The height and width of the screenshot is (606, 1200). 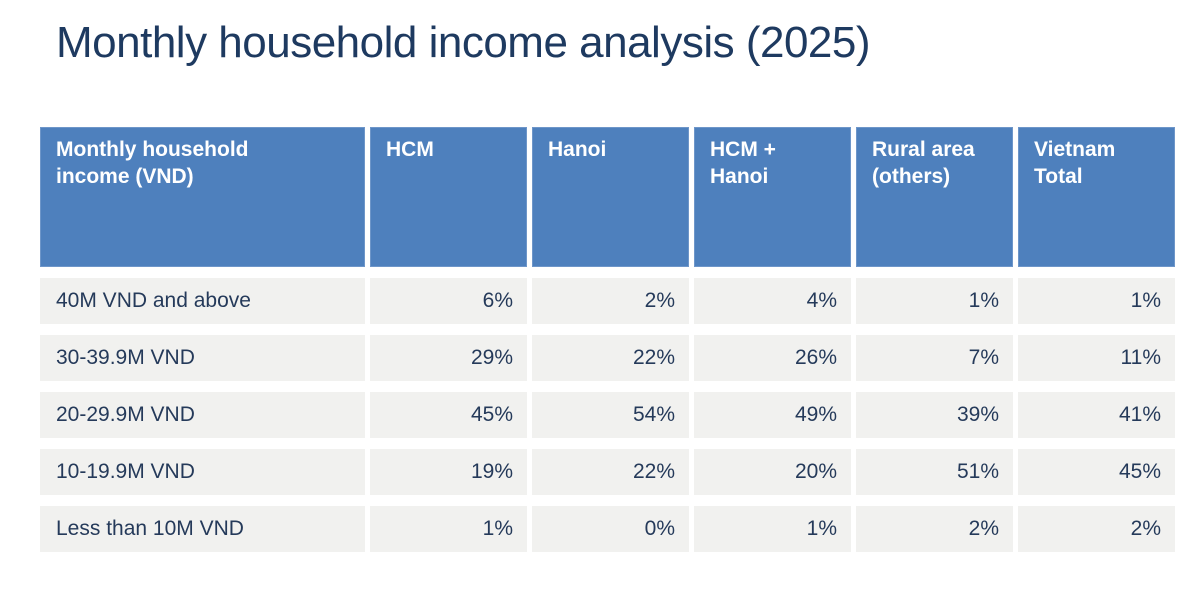 What do you see at coordinates (410, 149) in the screenshot?
I see `header-label: HCM` at bounding box center [410, 149].